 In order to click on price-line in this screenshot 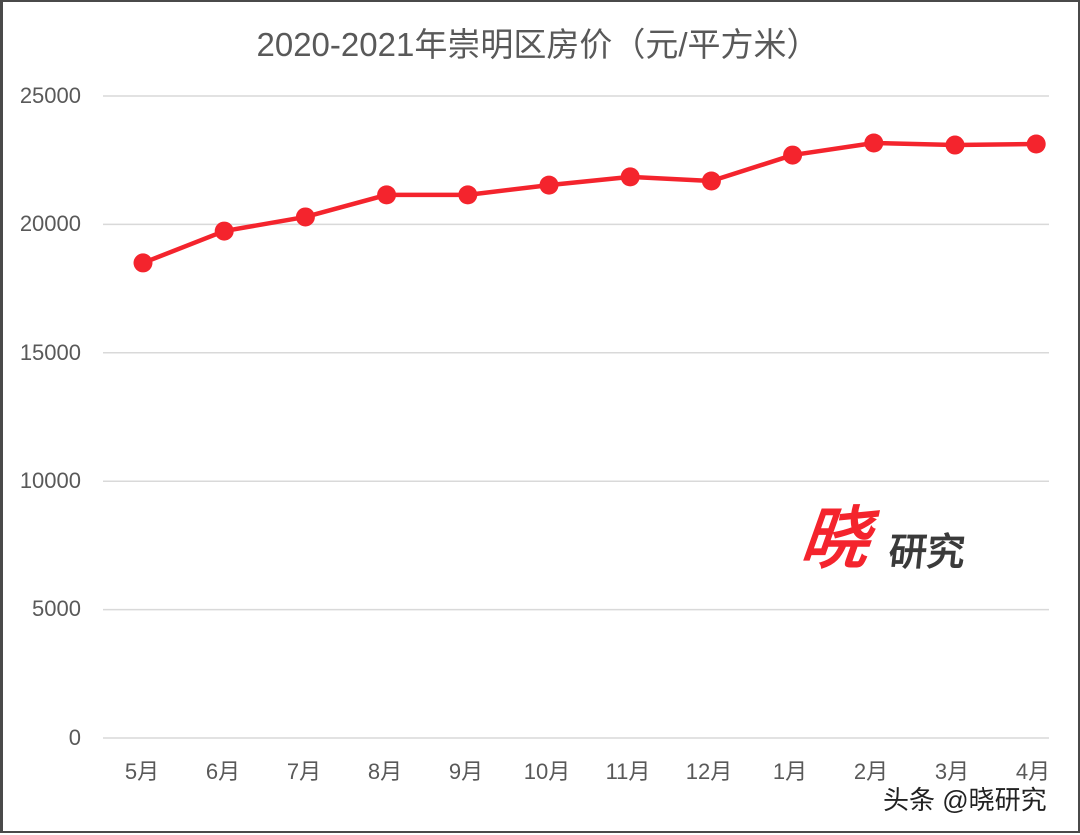, I will do `click(589, 203)`.